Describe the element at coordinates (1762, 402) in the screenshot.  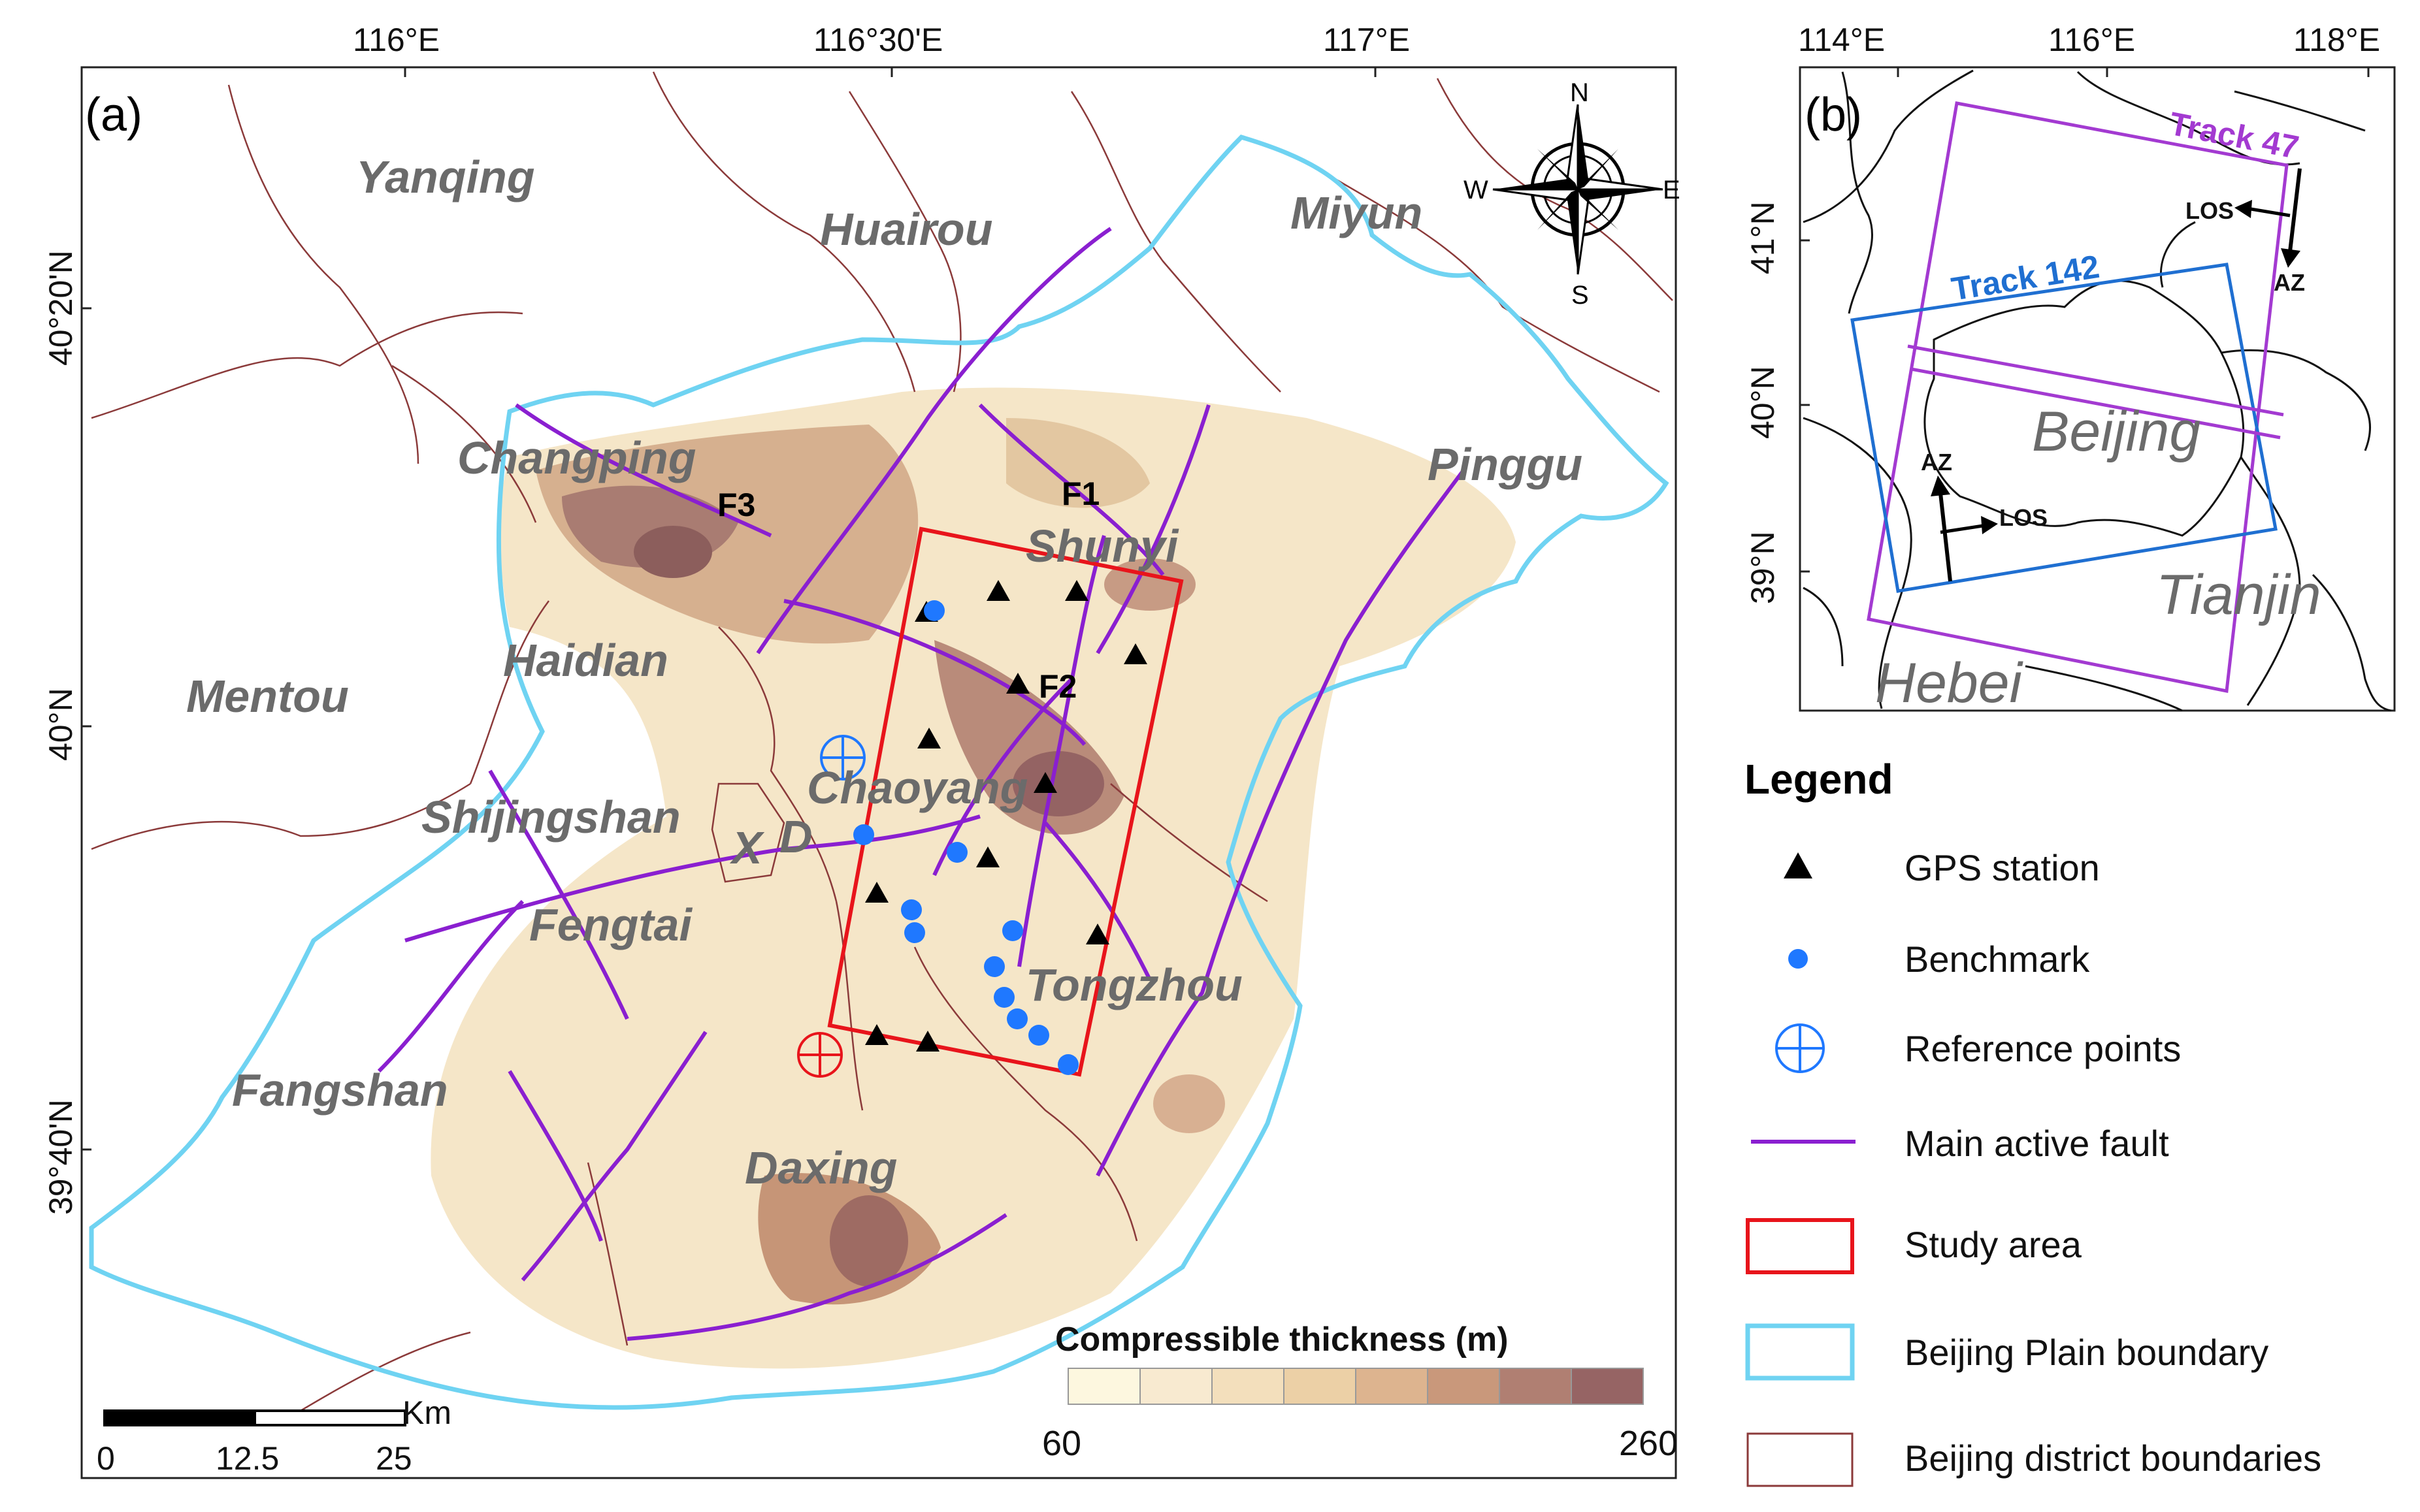
I see `b-lat-tick-40: 40°N` at that location.